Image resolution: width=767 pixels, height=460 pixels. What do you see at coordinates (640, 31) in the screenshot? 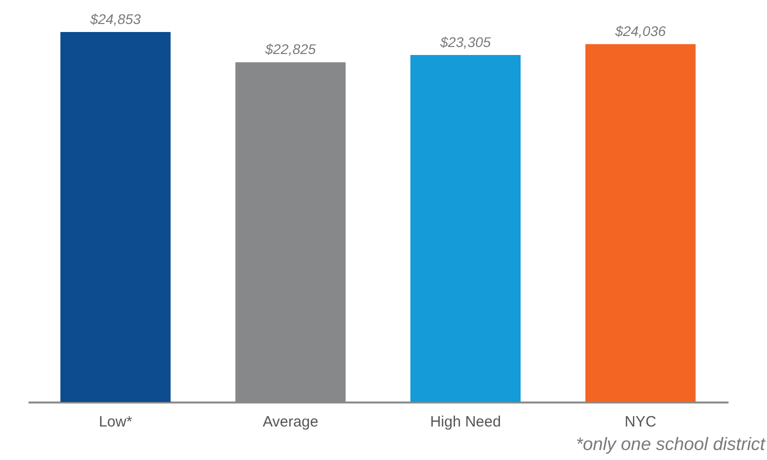
I see `data-label: $24,036` at bounding box center [640, 31].